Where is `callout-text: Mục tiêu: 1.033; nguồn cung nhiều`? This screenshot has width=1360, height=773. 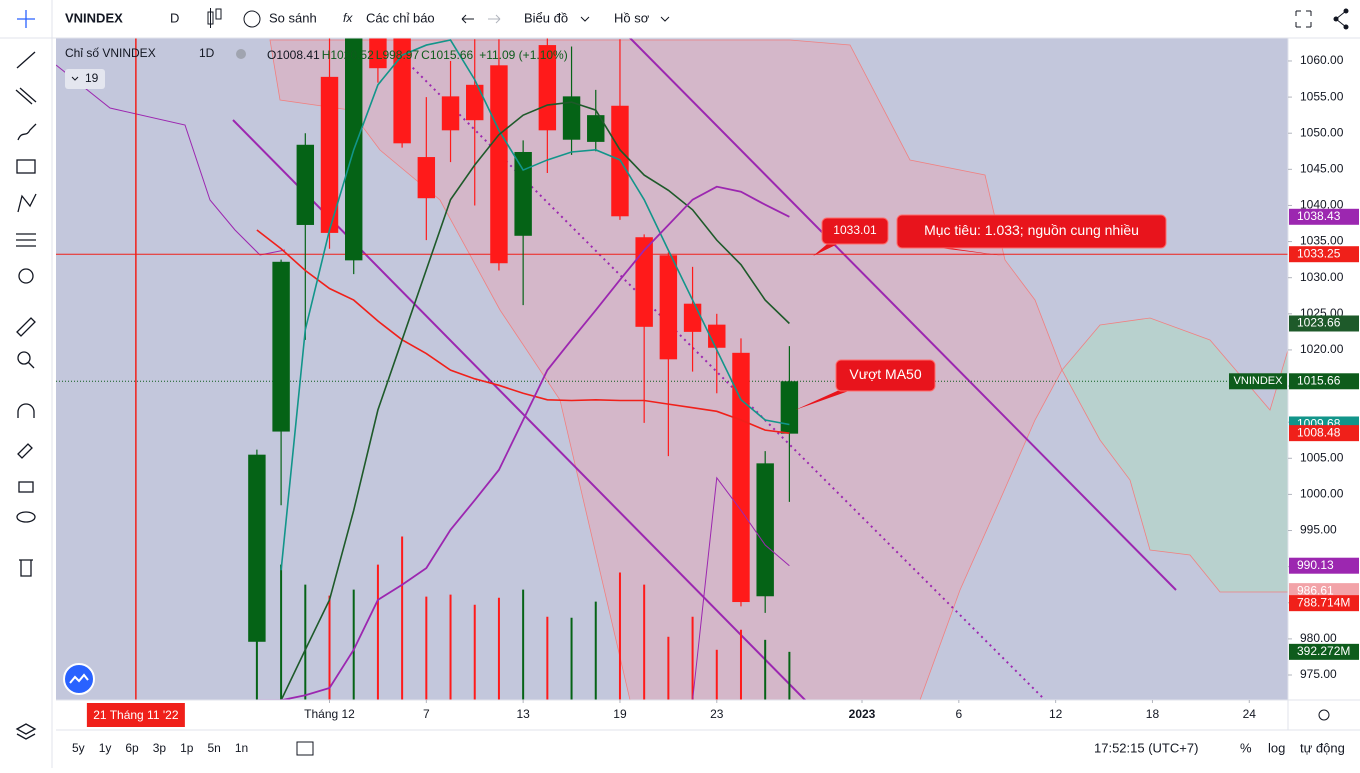 callout-text: Mục tiêu: 1.033; nguồn cung nhiều is located at coordinates (1031, 230).